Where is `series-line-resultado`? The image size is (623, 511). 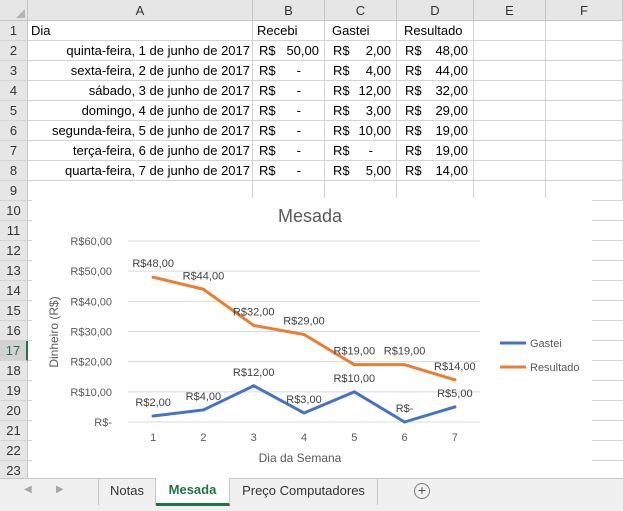
series-line-resultado is located at coordinates (304, 328).